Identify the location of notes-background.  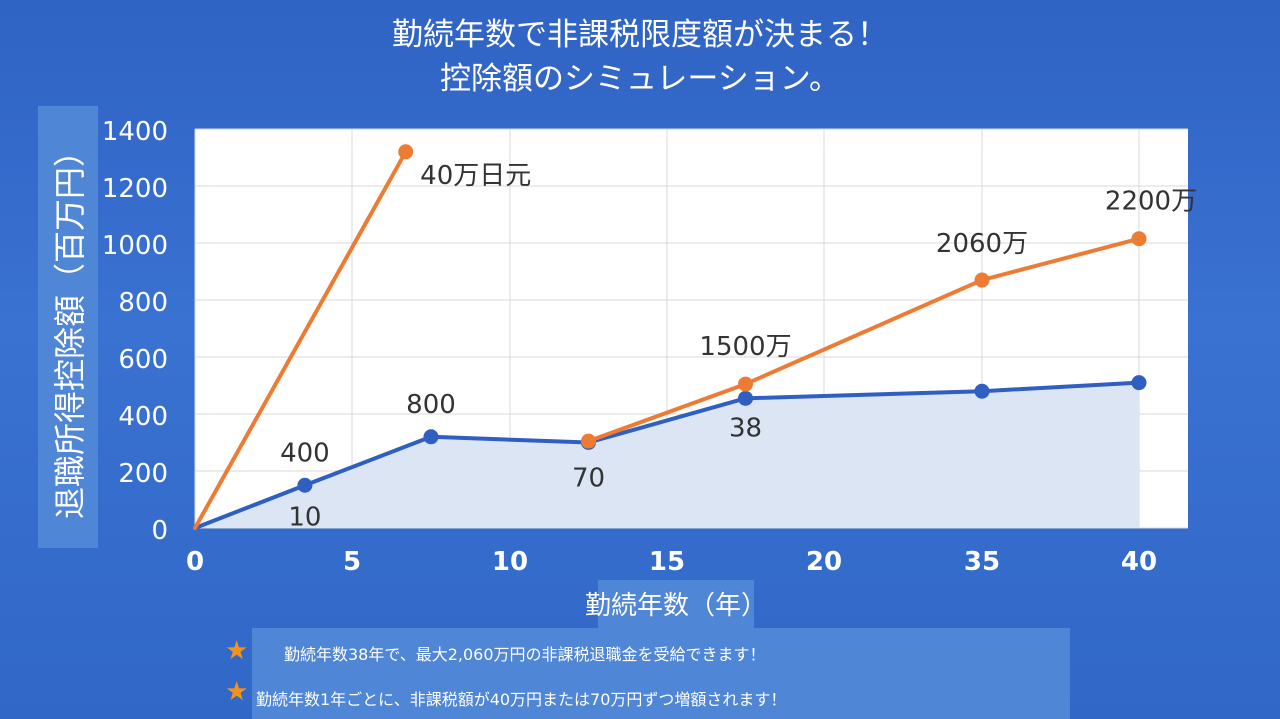
(661, 673).